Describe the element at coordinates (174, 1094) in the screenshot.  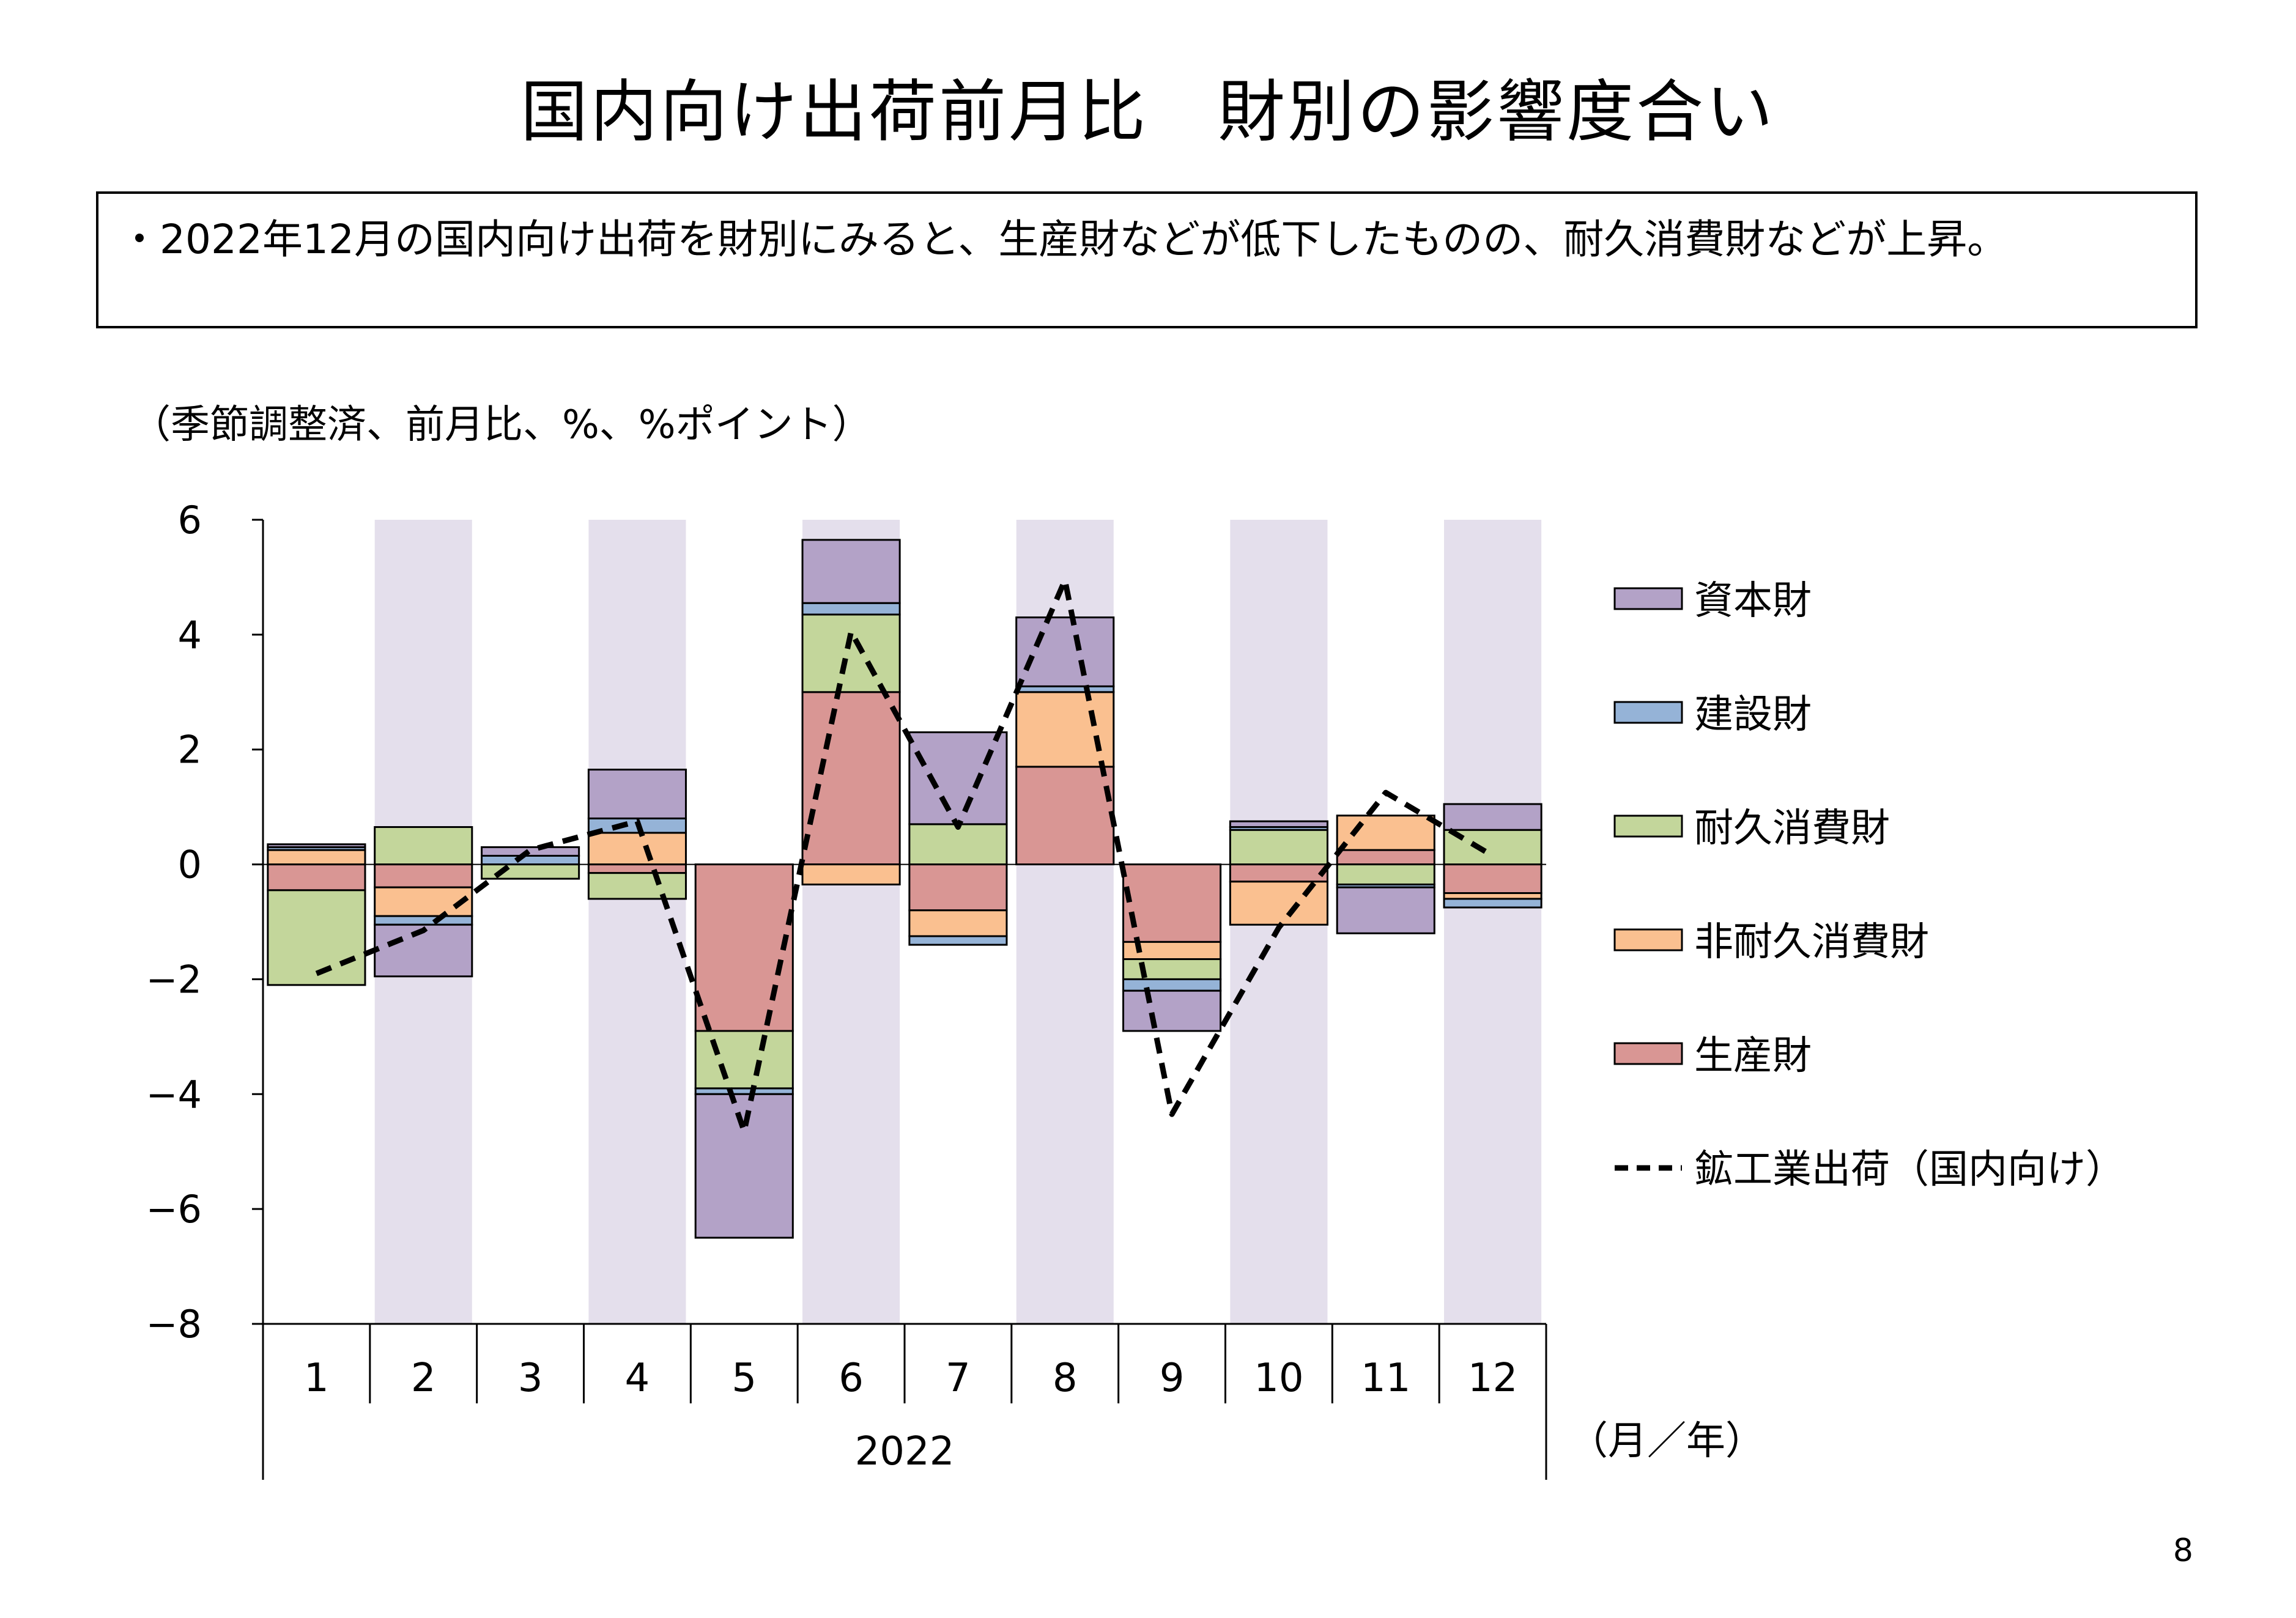
I see `y-tick-label: −4` at that location.